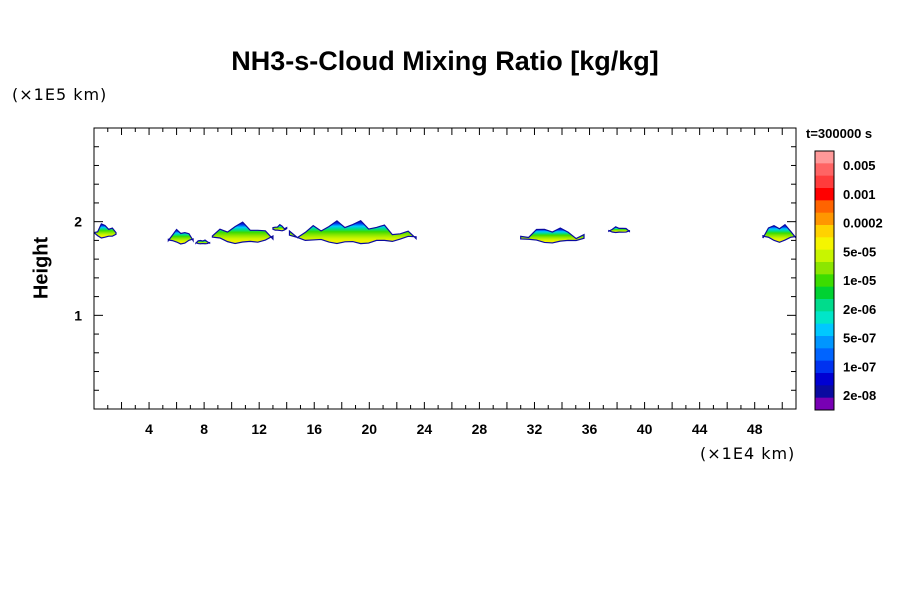 Image resolution: width=900 pixels, height=600 pixels. What do you see at coordinates (859, 194) in the screenshot?
I see `colorbar-tick-label: 0.001` at bounding box center [859, 194].